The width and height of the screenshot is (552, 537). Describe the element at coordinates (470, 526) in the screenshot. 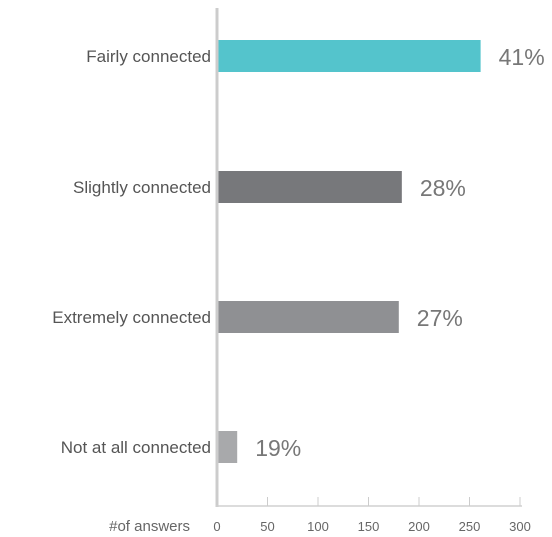

I see `x-tick-label: 250` at that location.